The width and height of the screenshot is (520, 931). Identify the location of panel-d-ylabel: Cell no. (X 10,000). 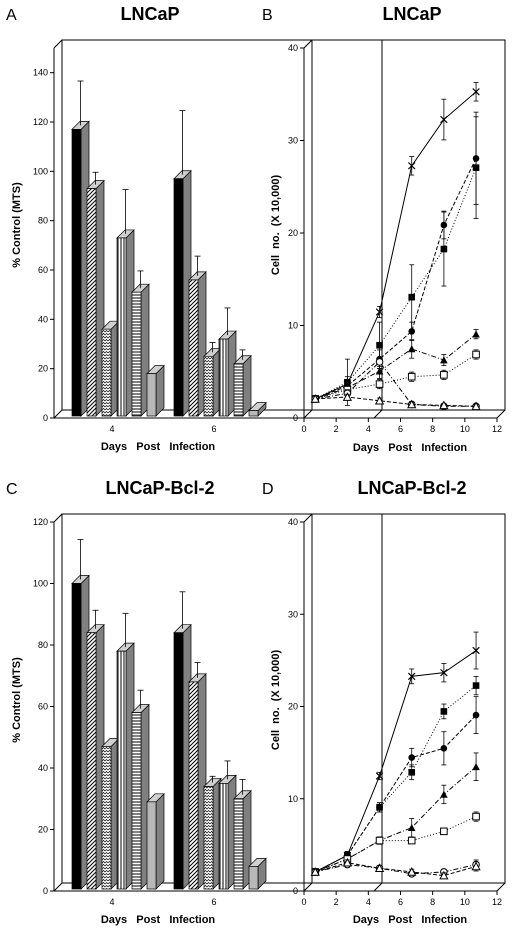
(276, 700).